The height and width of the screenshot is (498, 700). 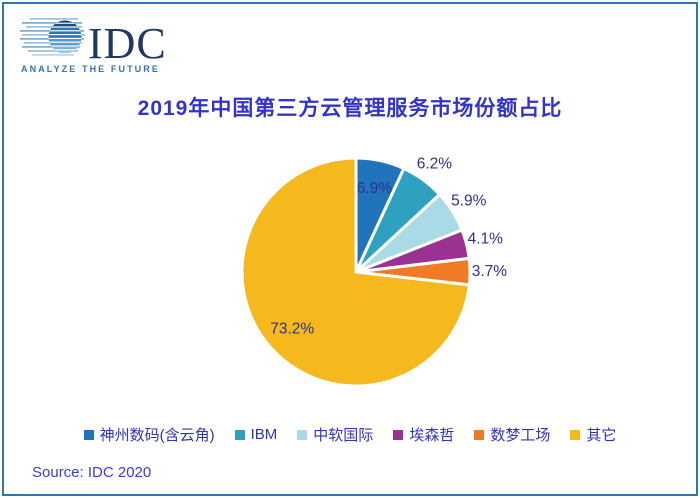 What do you see at coordinates (601, 435) in the screenshot?
I see `legend-label-5: 其它` at bounding box center [601, 435].